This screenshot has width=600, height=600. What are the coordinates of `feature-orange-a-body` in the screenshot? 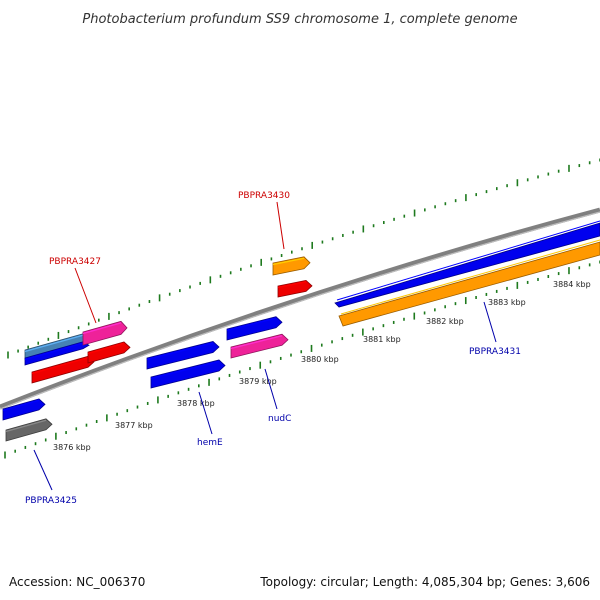 It's located at (291, 266).